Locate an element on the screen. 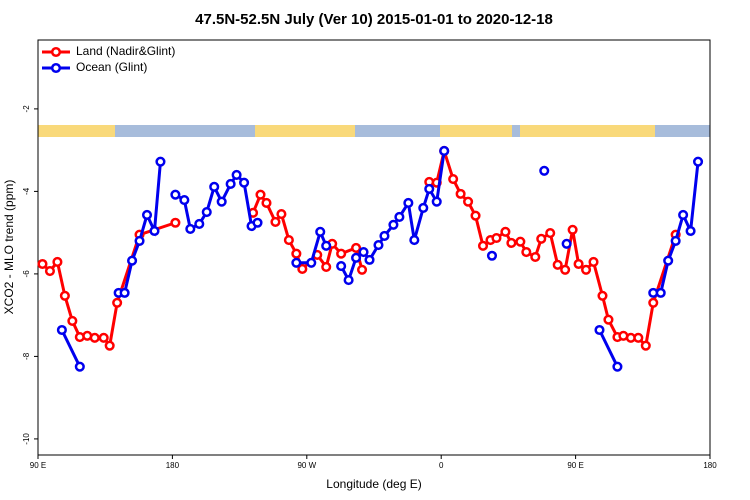  y-tick-label: -4 is located at coordinates (26, 191).